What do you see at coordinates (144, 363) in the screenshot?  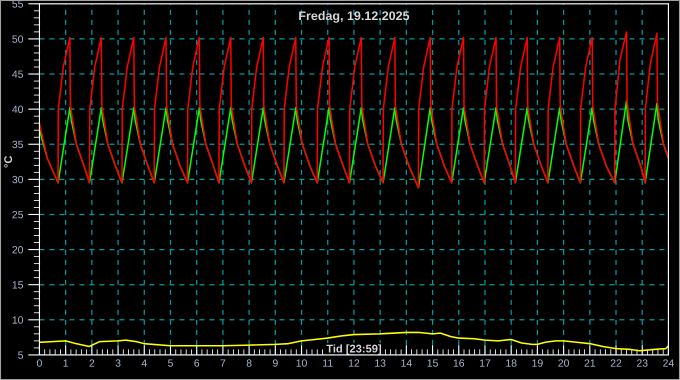 I see `x-tick-label: 4` at bounding box center [144, 363].